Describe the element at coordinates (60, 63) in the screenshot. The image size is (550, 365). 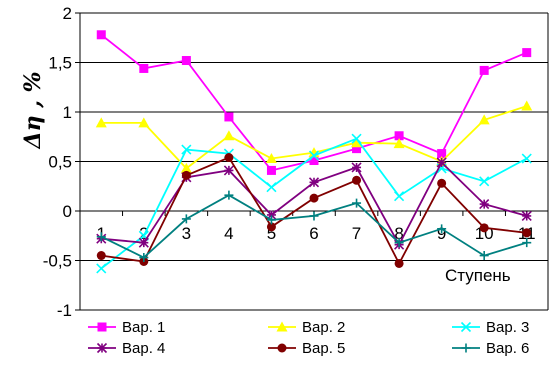
I see `y-tick-label: 1,5` at that location.